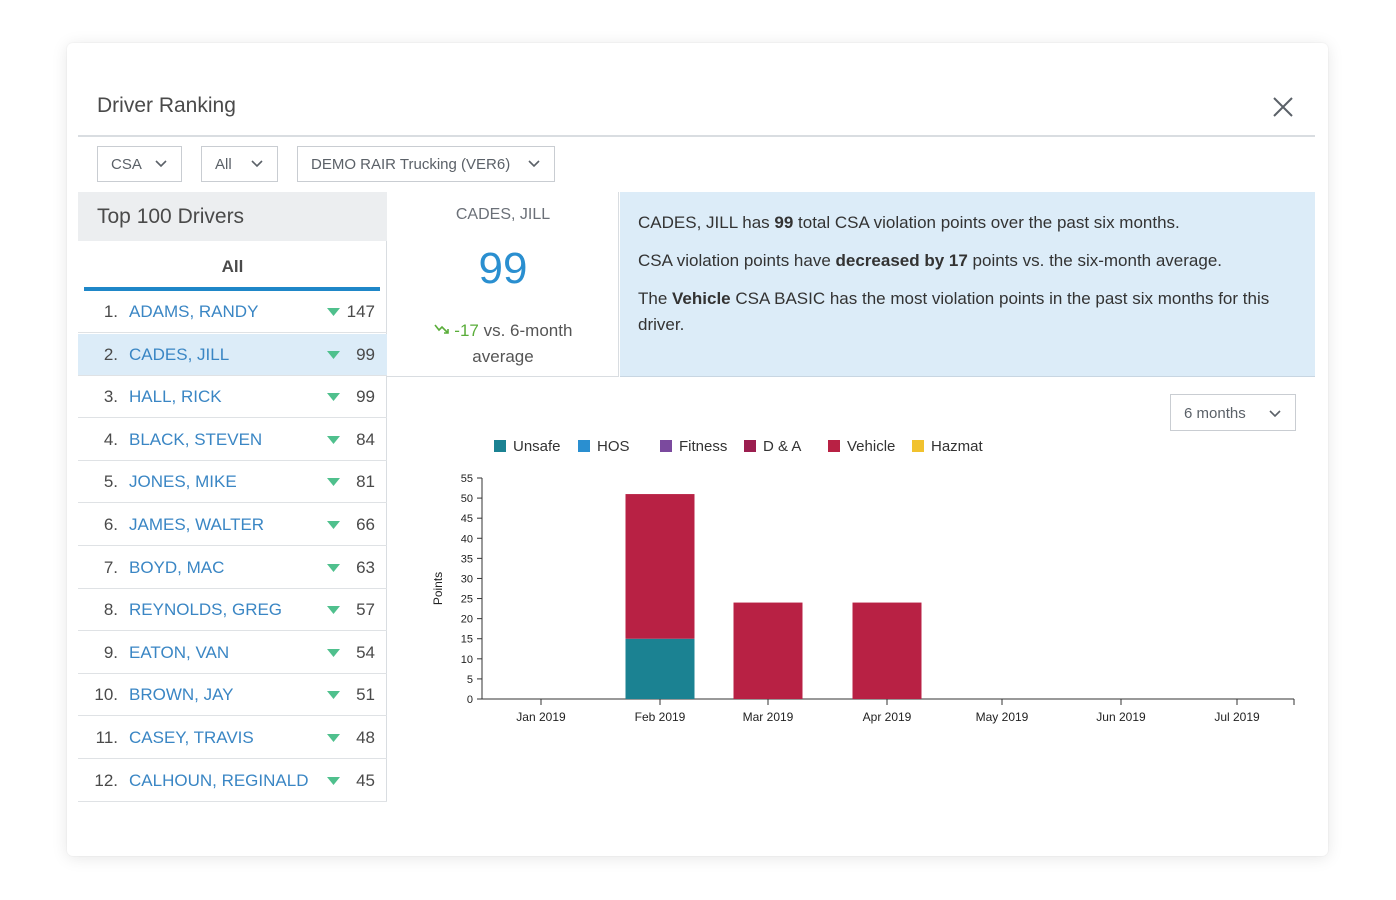 The height and width of the screenshot is (900, 1396). Describe the element at coordinates (467, 579) in the screenshot. I see `y-tick-label: 30` at that location.